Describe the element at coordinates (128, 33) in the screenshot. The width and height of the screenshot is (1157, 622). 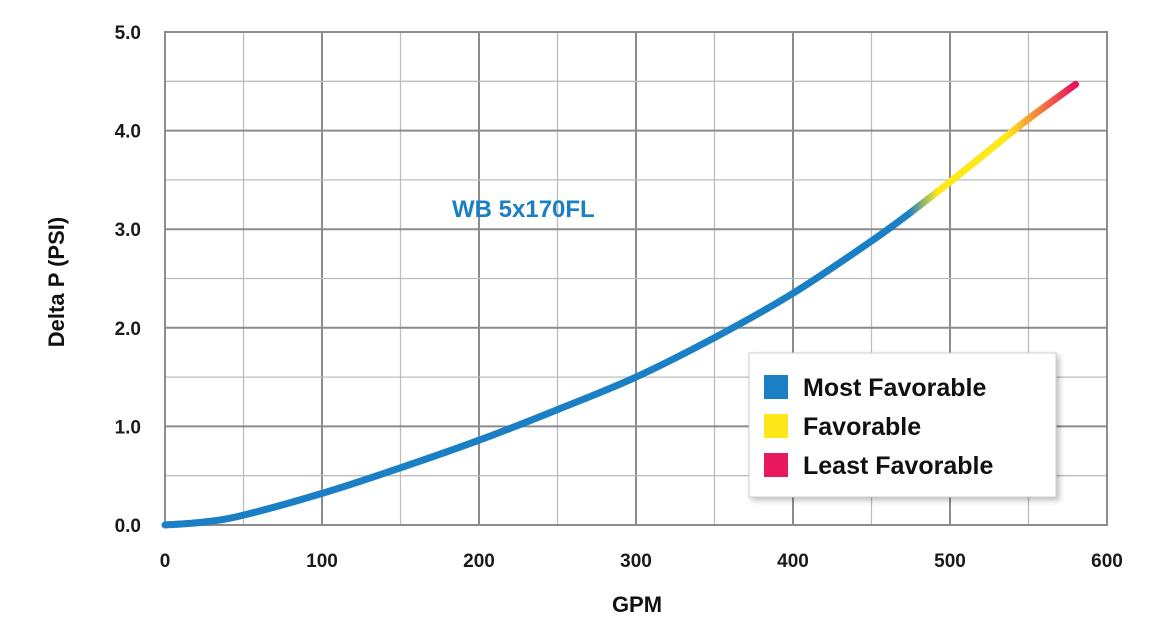
I see `y-tick-label: 5.0` at that location.